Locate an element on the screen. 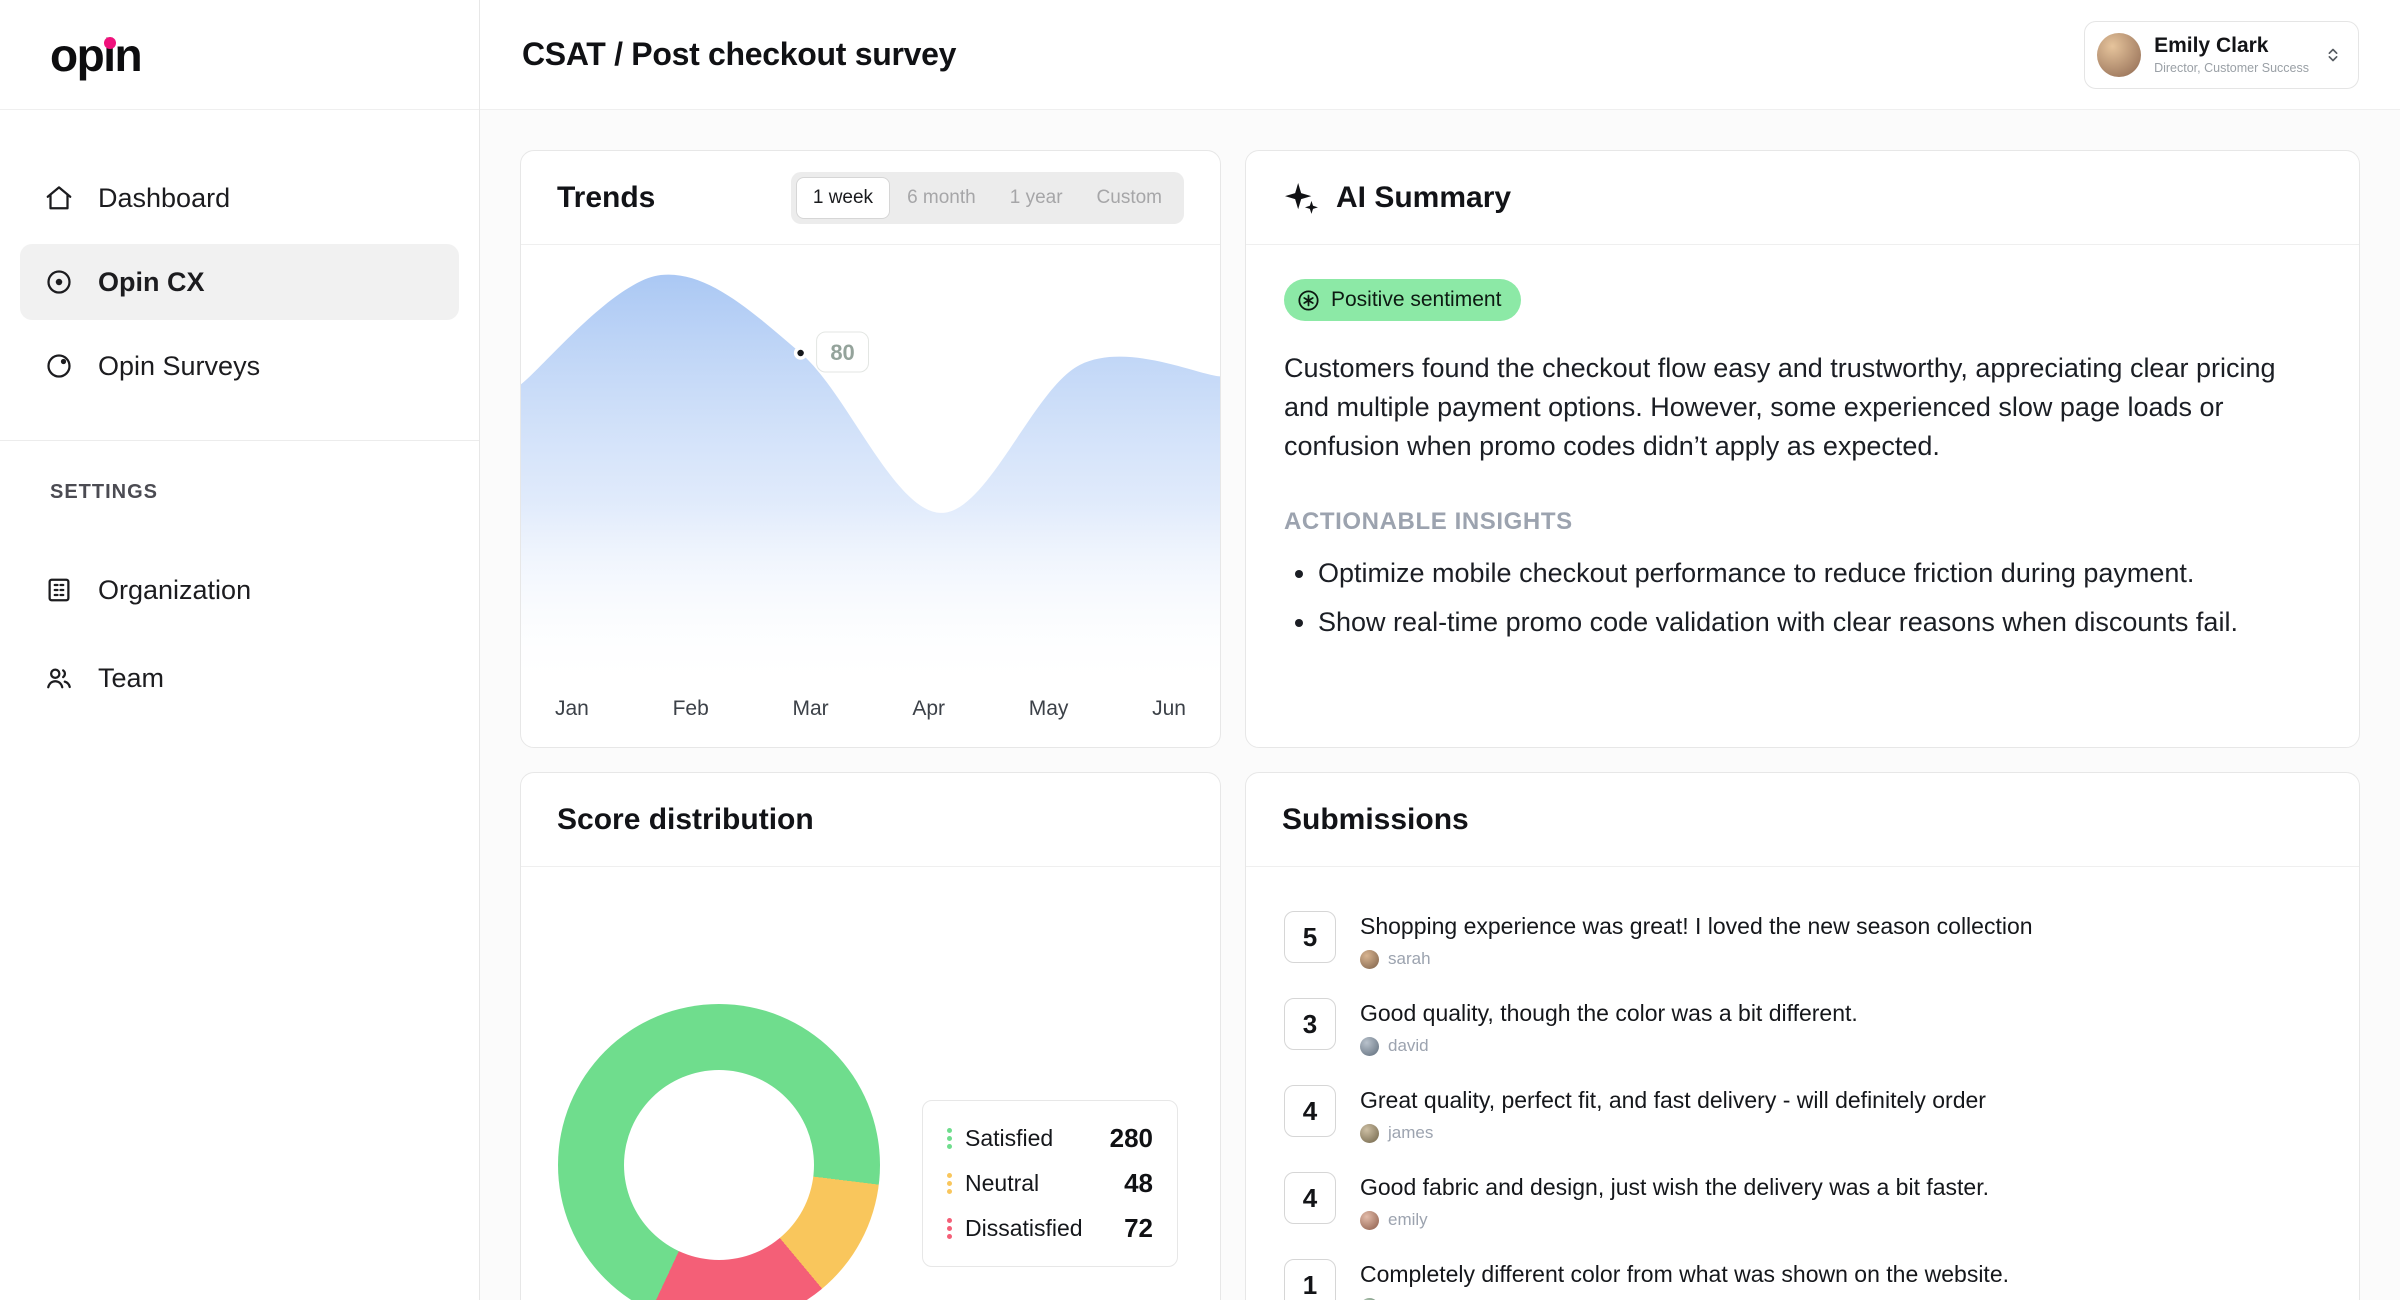 This screenshot has height=1300, width=2400. donut-chart is located at coordinates (719, 1152).